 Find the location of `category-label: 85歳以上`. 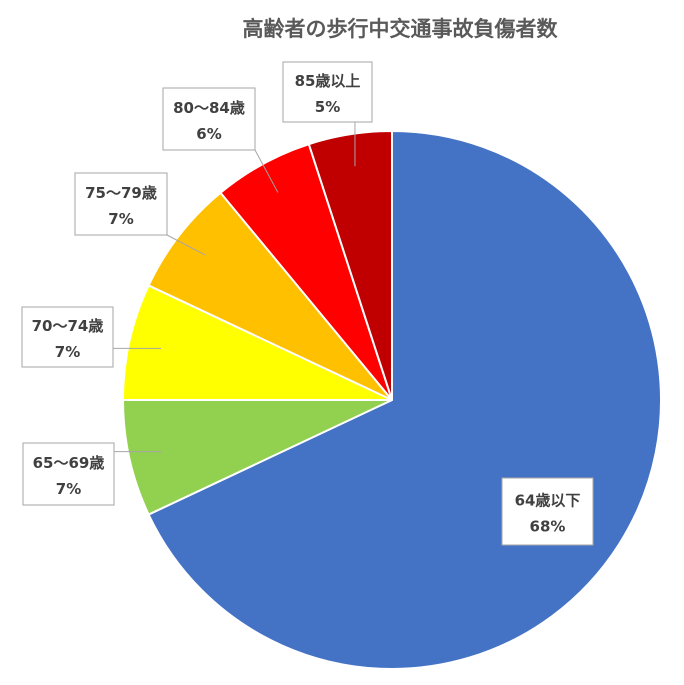

category-label: 85歳以上 is located at coordinates (328, 81).